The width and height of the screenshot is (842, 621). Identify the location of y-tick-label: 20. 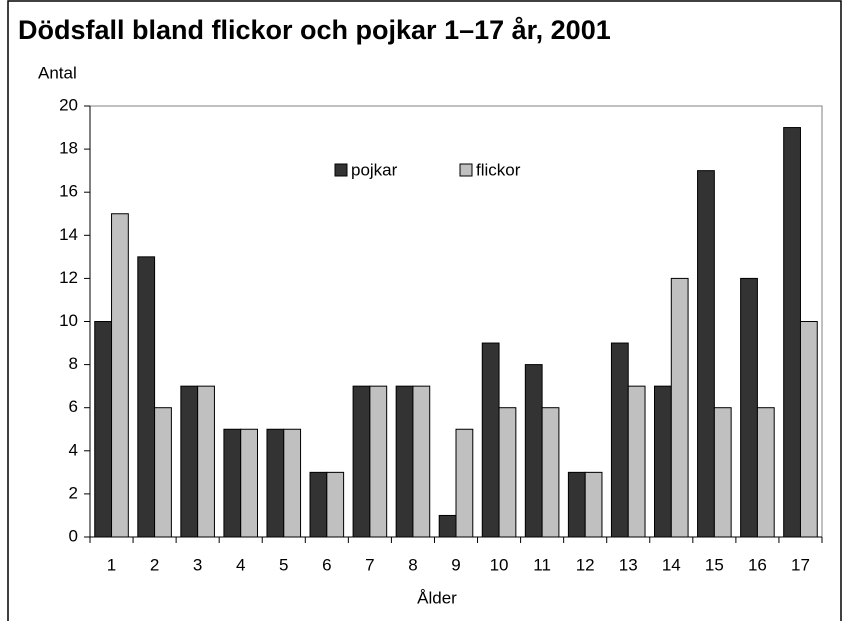
(68, 104).